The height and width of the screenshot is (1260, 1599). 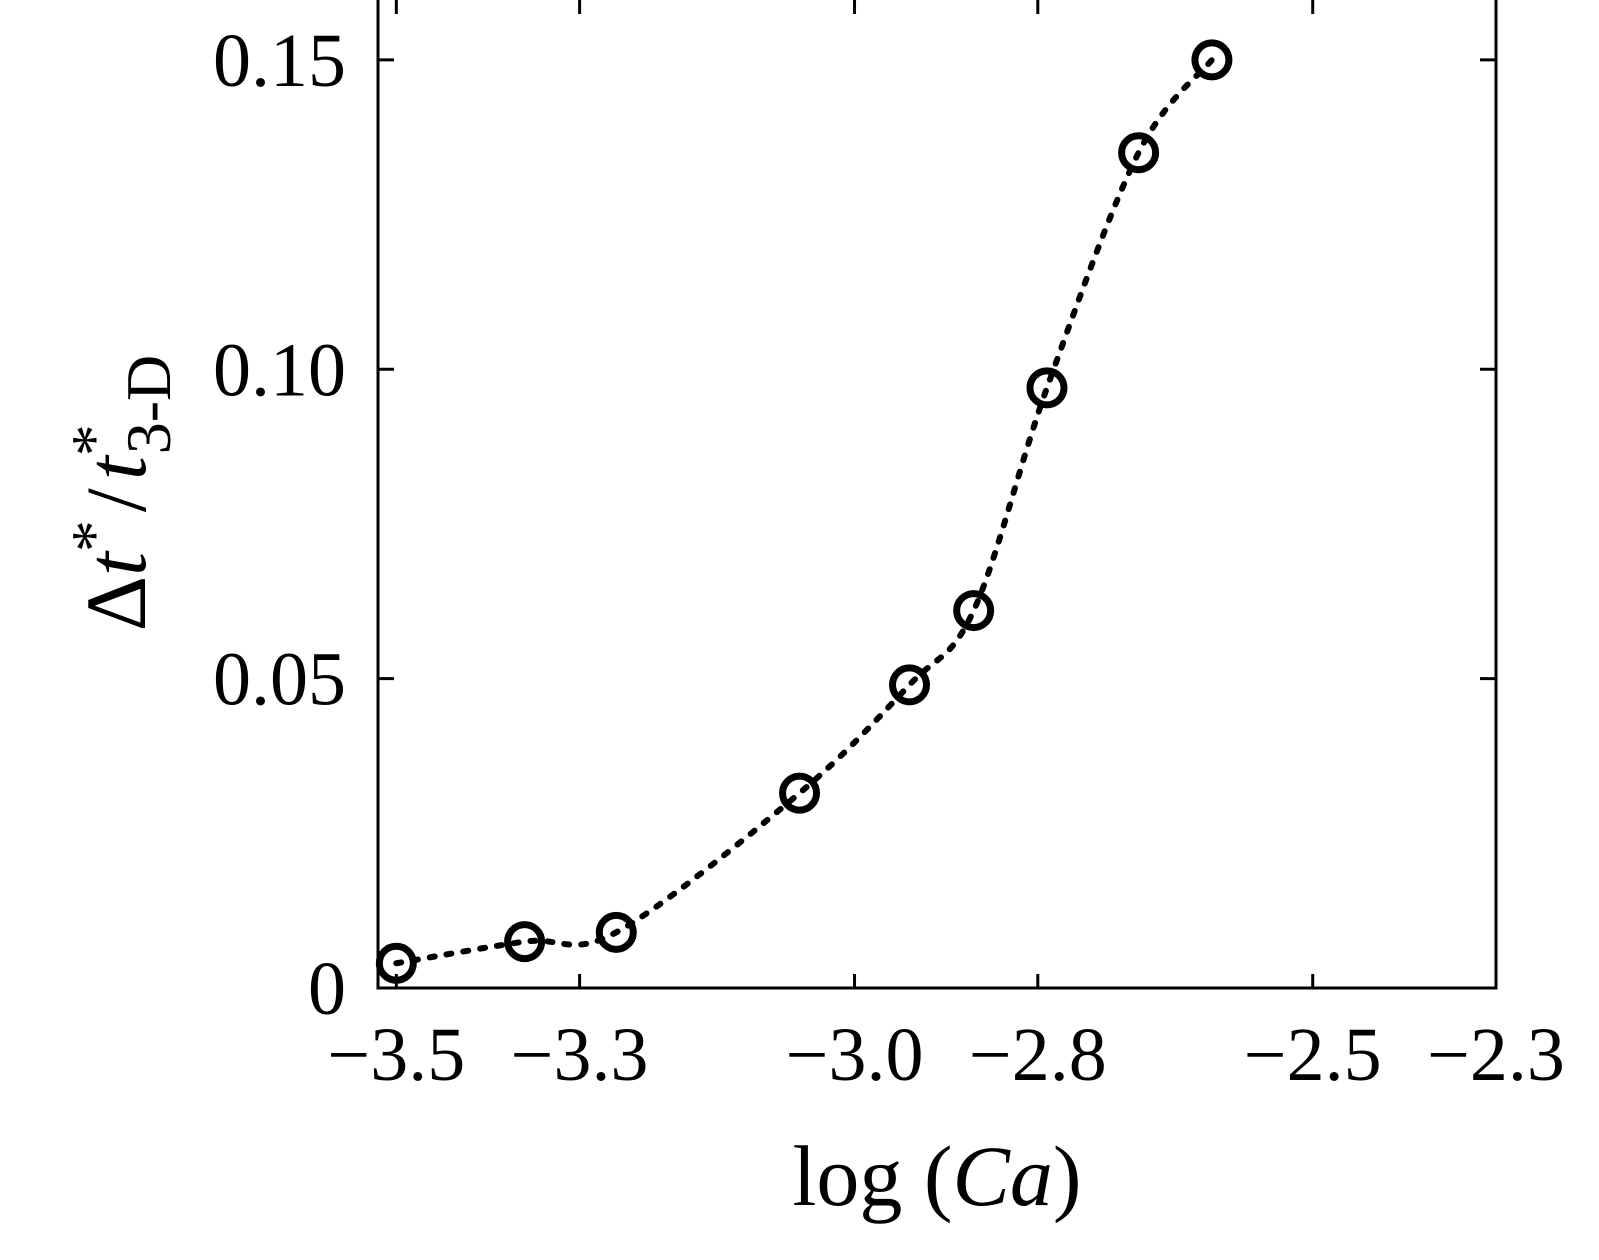 I want to click on x-tick-label: −2.8, so click(x=1038, y=1055).